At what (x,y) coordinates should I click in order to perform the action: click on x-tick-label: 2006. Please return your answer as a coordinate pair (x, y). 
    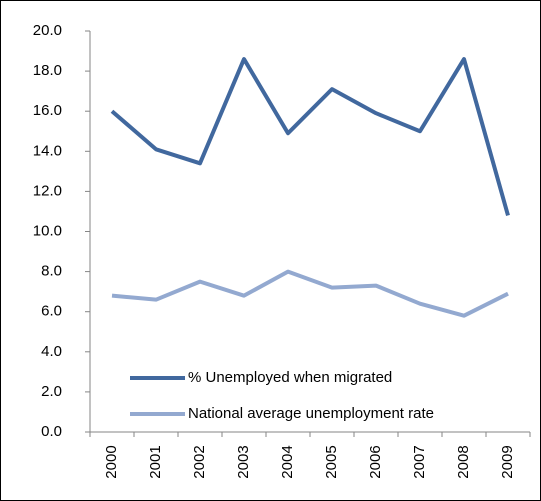
    Looking at the image, I should click on (375, 461).